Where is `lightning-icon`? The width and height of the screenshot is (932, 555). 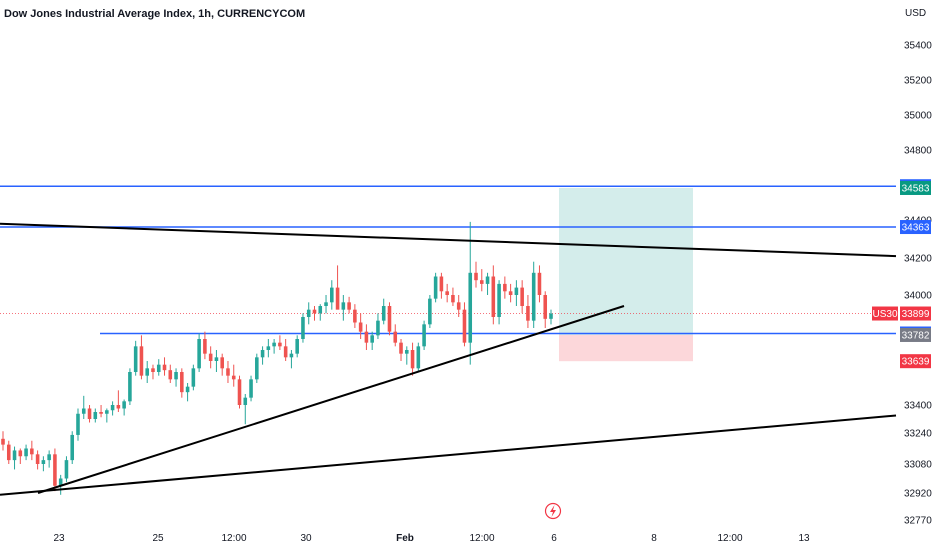 lightning-icon is located at coordinates (553, 511).